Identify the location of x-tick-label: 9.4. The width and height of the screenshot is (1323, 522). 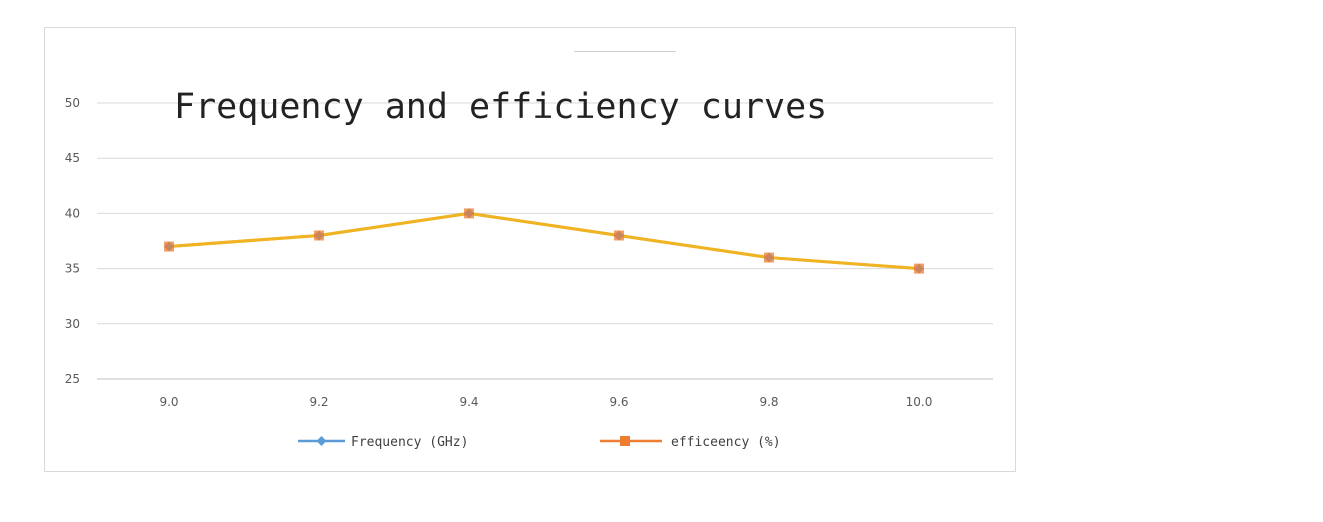
(468, 402).